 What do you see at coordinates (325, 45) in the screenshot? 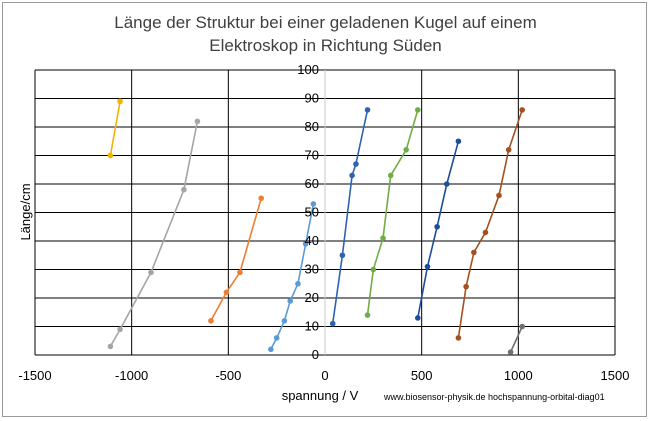
I see `chart-title-line-2: Elektroskop in Richtung Süden` at bounding box center [325, 45].